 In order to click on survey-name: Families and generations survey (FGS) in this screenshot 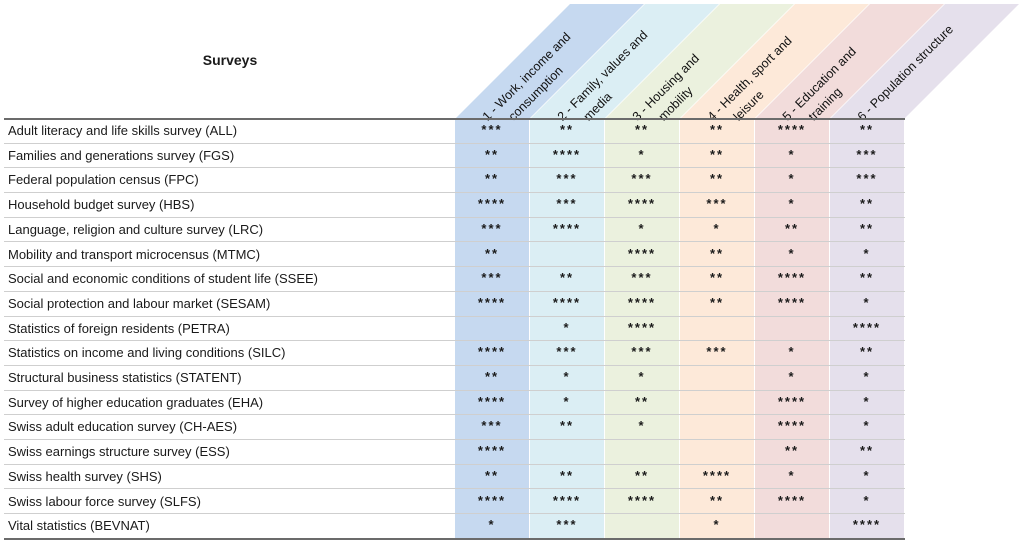, I will do `click(121, 155)`.